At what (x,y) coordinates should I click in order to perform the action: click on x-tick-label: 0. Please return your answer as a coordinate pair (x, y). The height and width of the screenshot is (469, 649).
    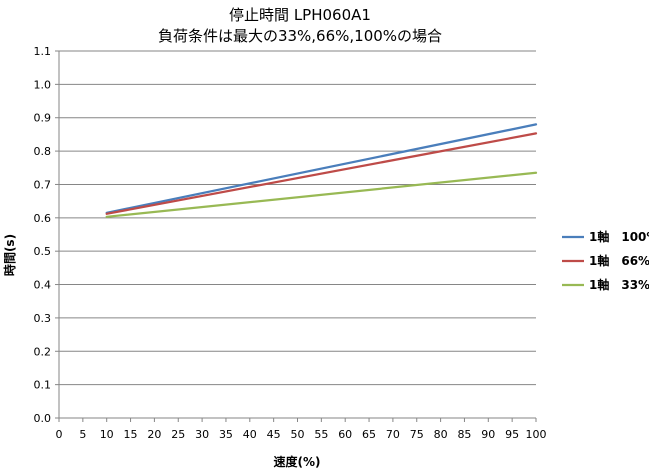
    Looking at the image, I should click on (59, 434).